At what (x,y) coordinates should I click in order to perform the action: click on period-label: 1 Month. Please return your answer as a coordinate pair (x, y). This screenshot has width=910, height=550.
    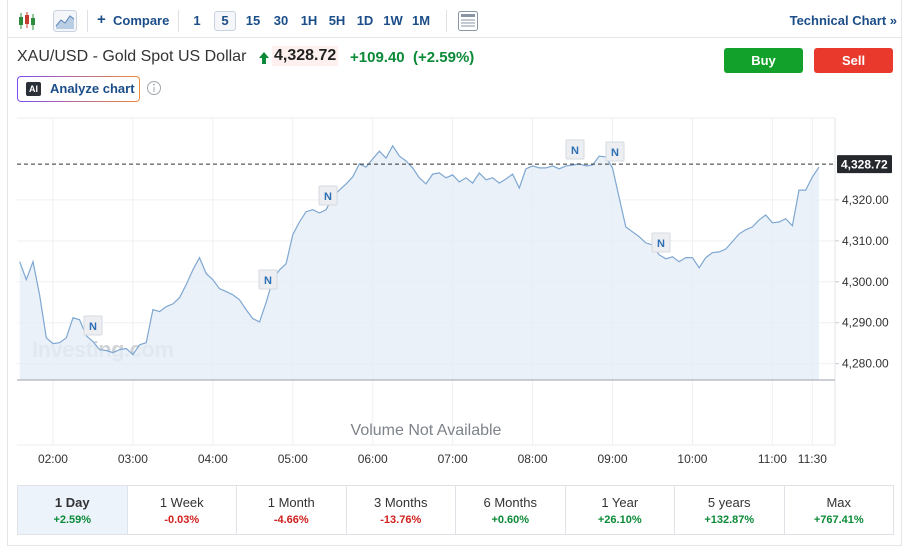
    Looking at the image, I should click on (291, 502).